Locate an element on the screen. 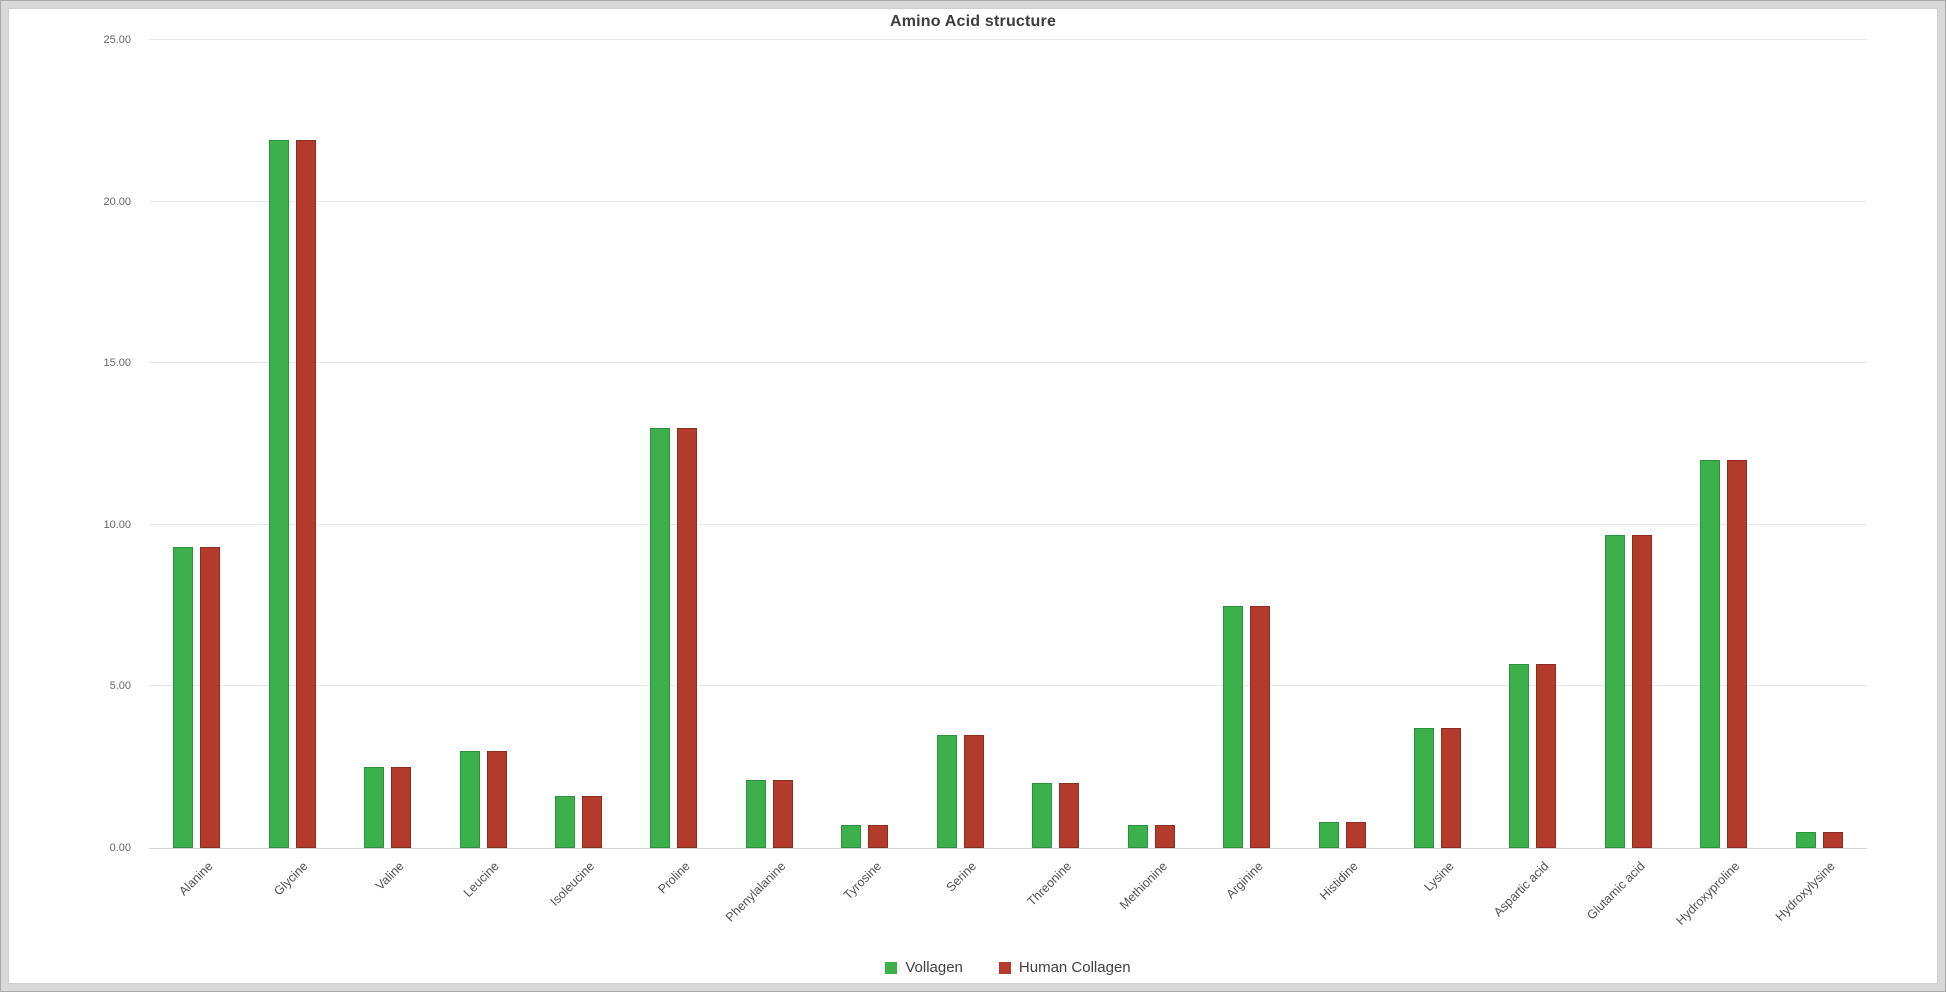 This screenshot has width=1946, height=992. bar-vollagen-valine is located at coordinates (374, 807).